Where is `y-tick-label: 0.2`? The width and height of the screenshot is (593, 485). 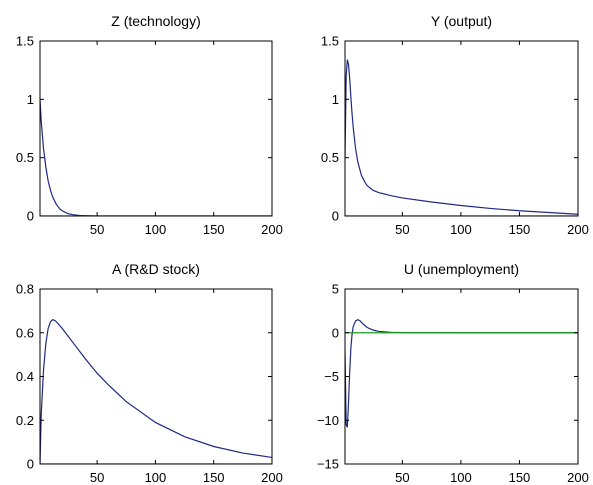 y-tick-label: 0.2 is located at coordinates (25, 420).